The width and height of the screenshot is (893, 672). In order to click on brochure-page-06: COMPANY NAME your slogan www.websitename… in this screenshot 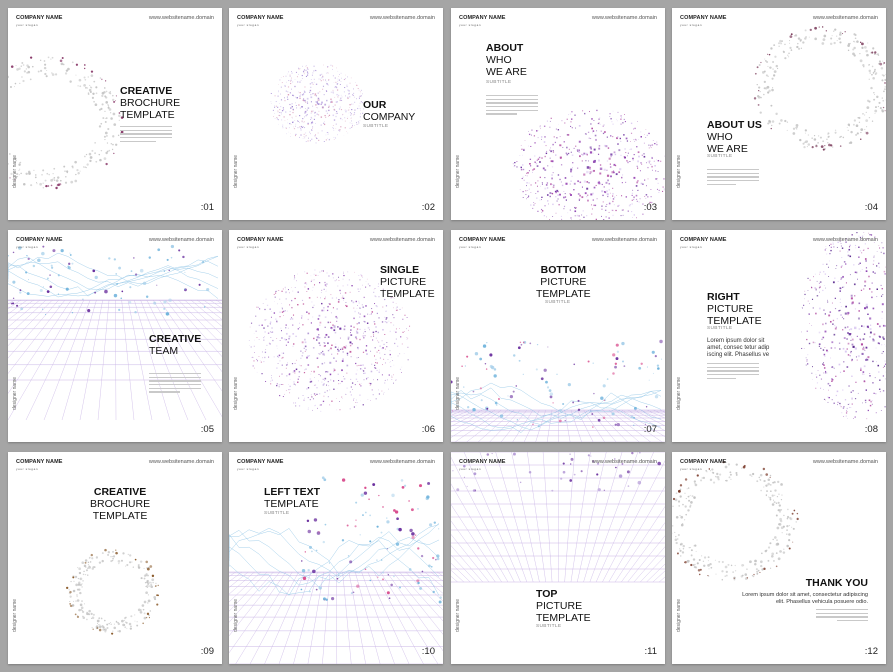, I will do `click(336, 336)`.